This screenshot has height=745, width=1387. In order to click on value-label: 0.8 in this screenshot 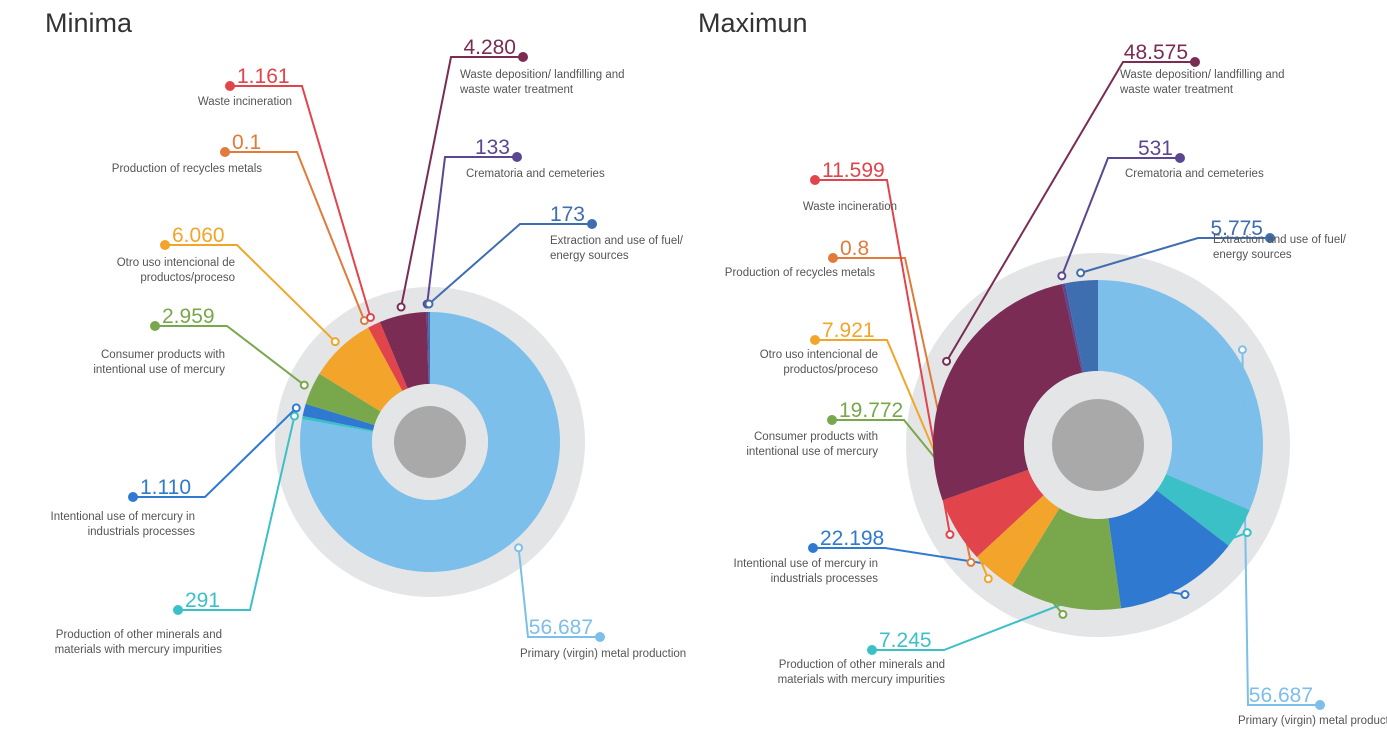, I will do `click(855, 248)`.